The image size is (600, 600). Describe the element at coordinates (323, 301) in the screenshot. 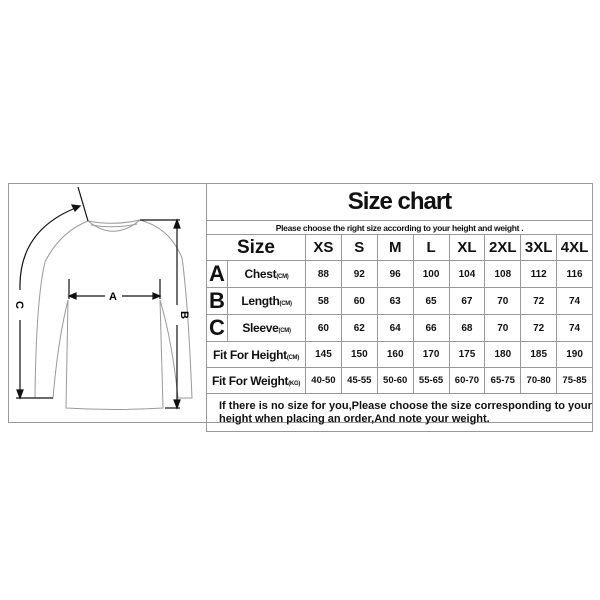

I see `table-cell: 58` at that location.